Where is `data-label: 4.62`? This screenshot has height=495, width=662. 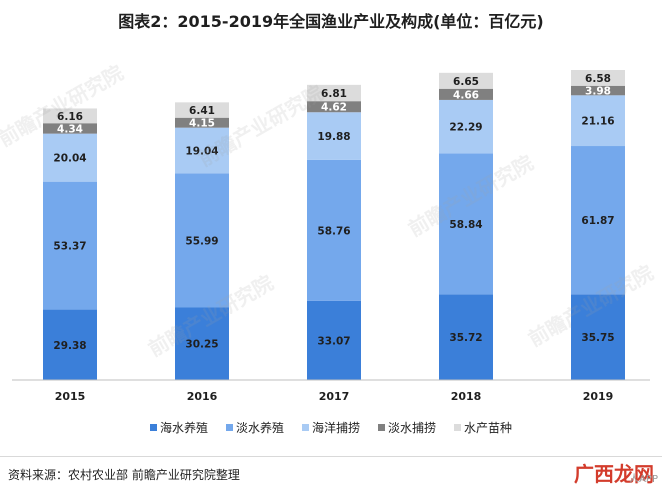 data-label: 4.62 is located at coordinates (334, 108).